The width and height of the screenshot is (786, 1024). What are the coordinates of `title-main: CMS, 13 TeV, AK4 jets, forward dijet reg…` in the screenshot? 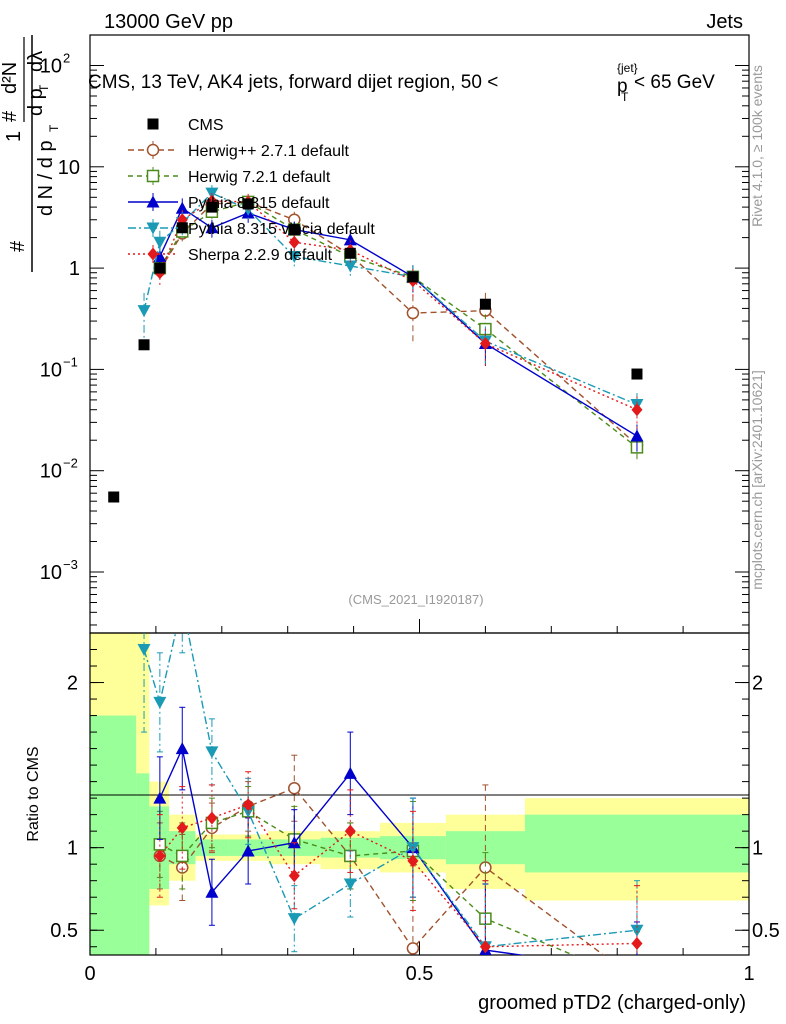 It's located at (293, 82).